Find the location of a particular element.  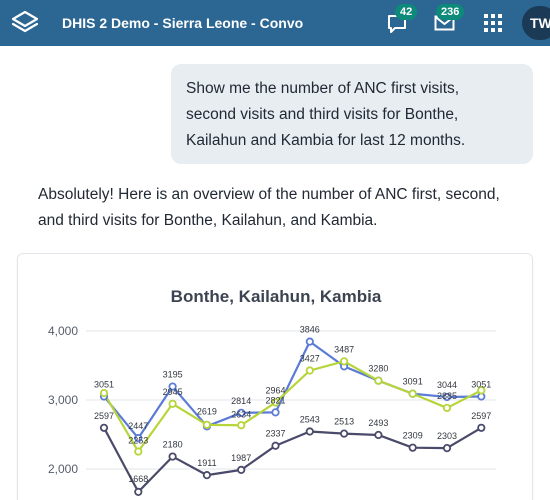

y-tick-label: 2,000 is located at coordinates (63, 469).